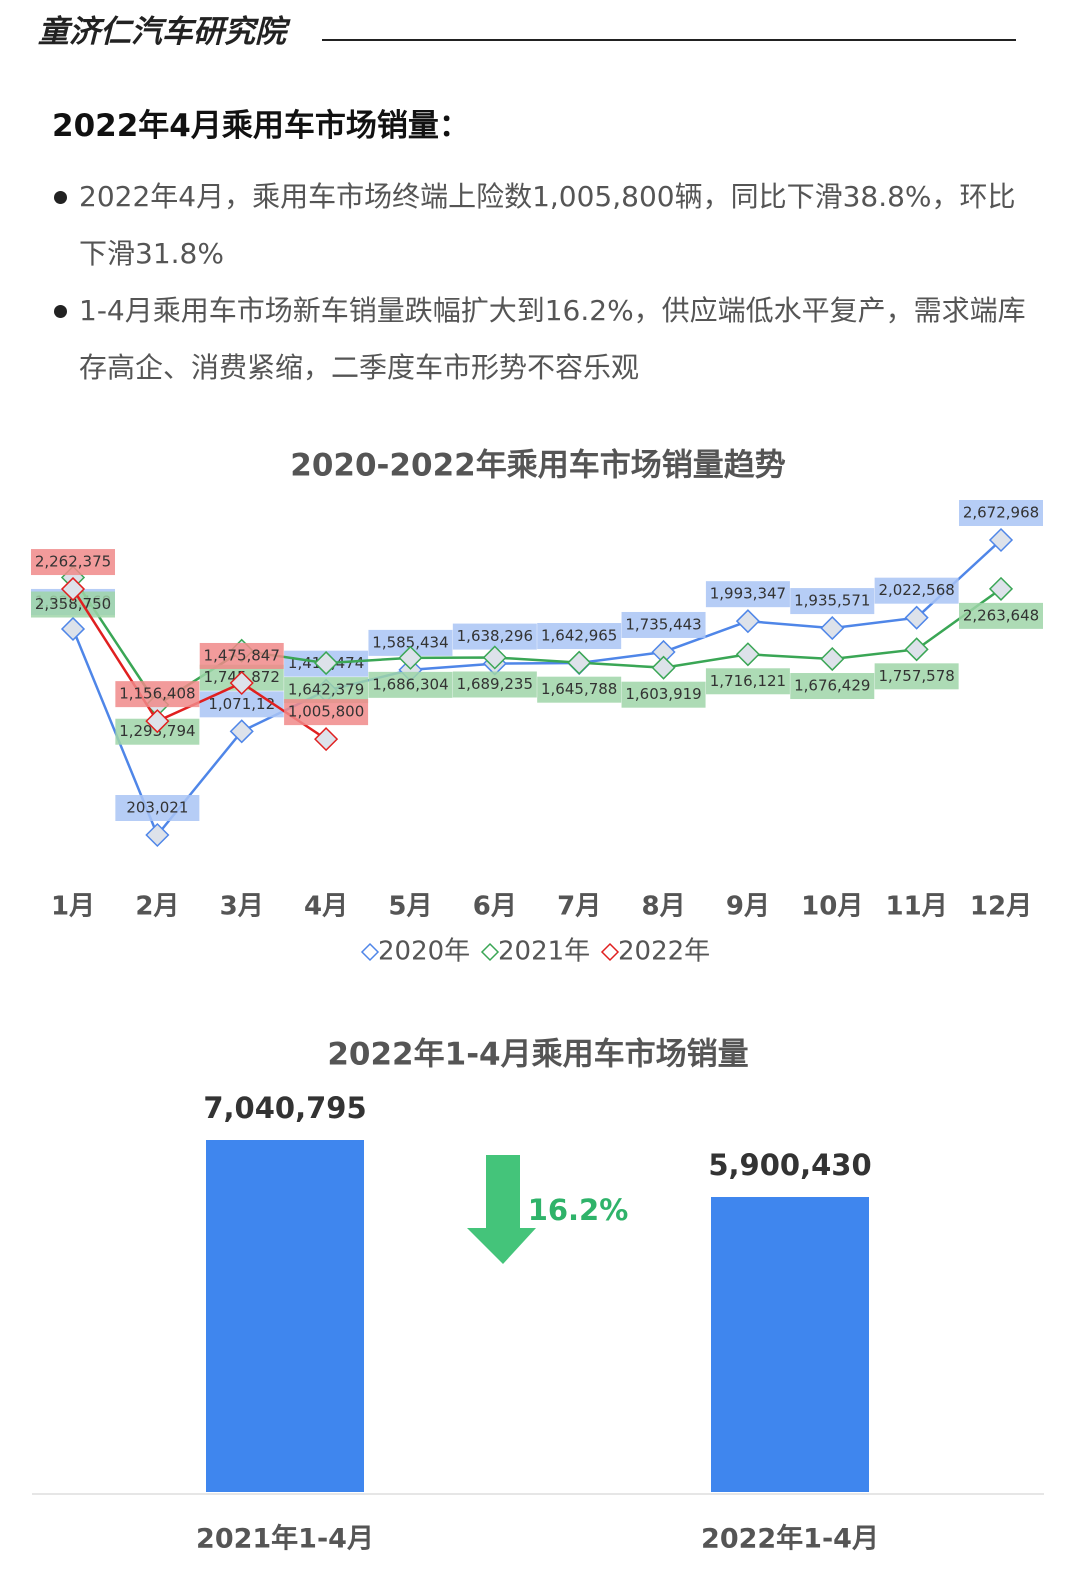  I want to click on data-label: 1,638,296, so click(495, 636).